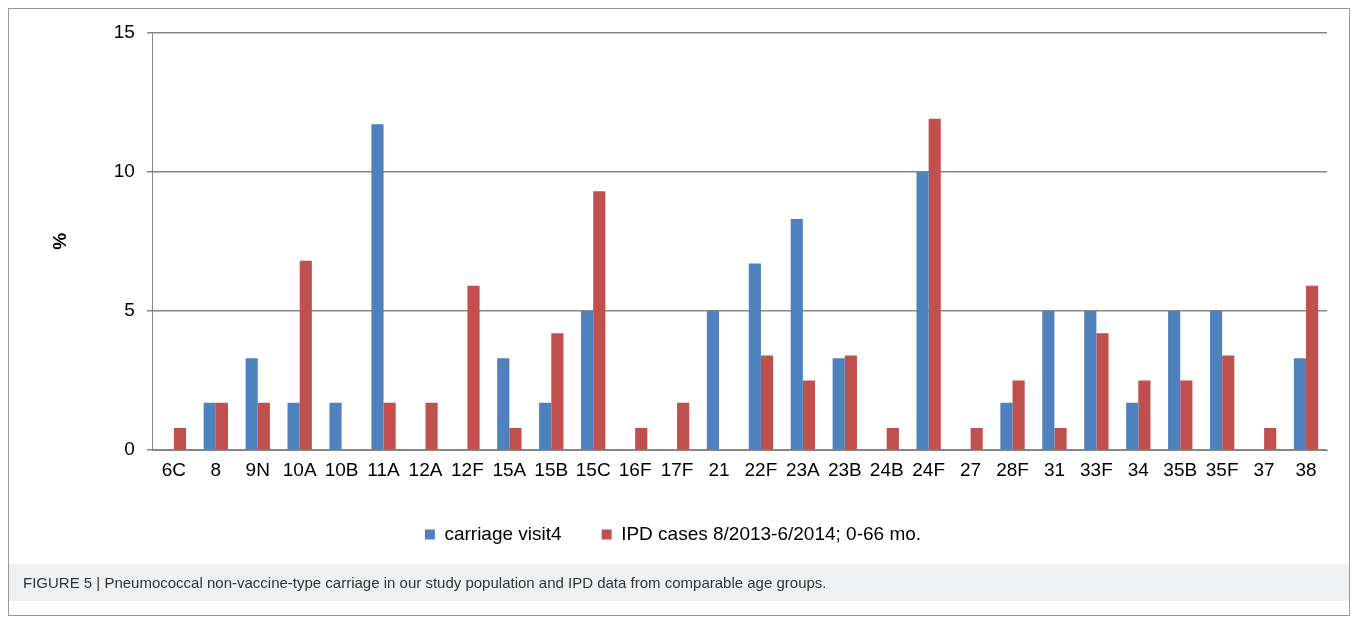  Describe the element at coordinates (1012, 469) in the screenshot. I see `x-tick-label: 28F` at that location.